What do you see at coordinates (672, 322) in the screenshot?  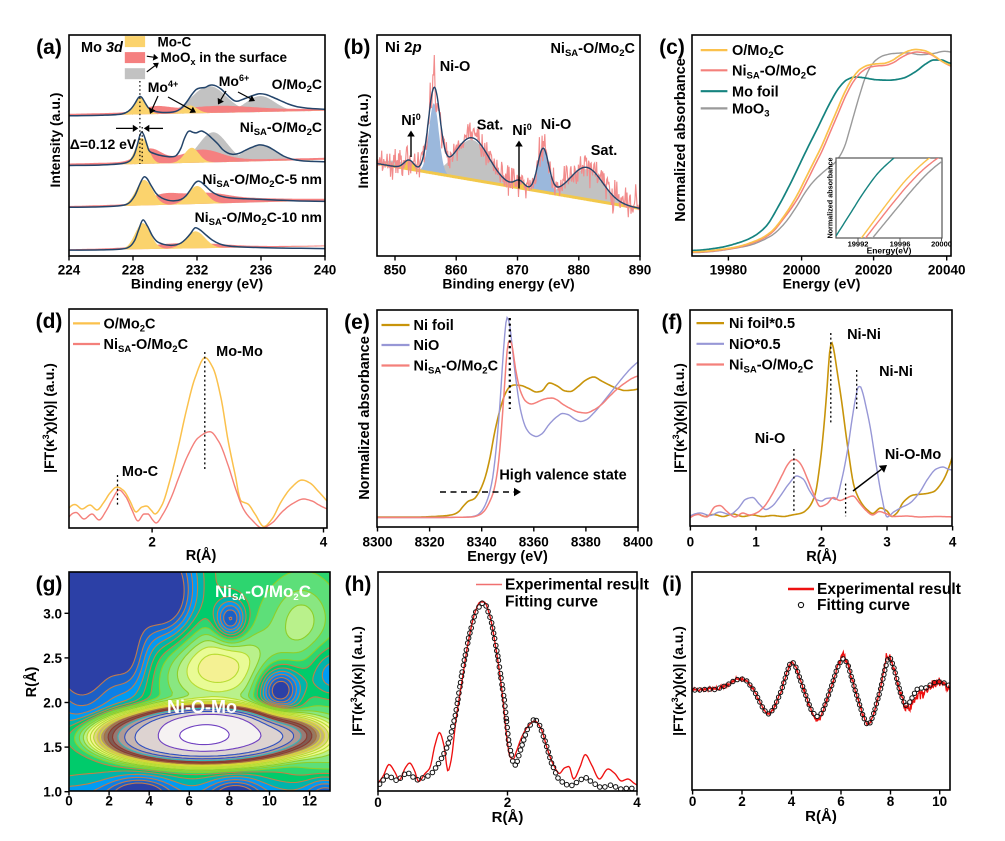 I see `svg-text: (f)` at bounding box center [672, 322].